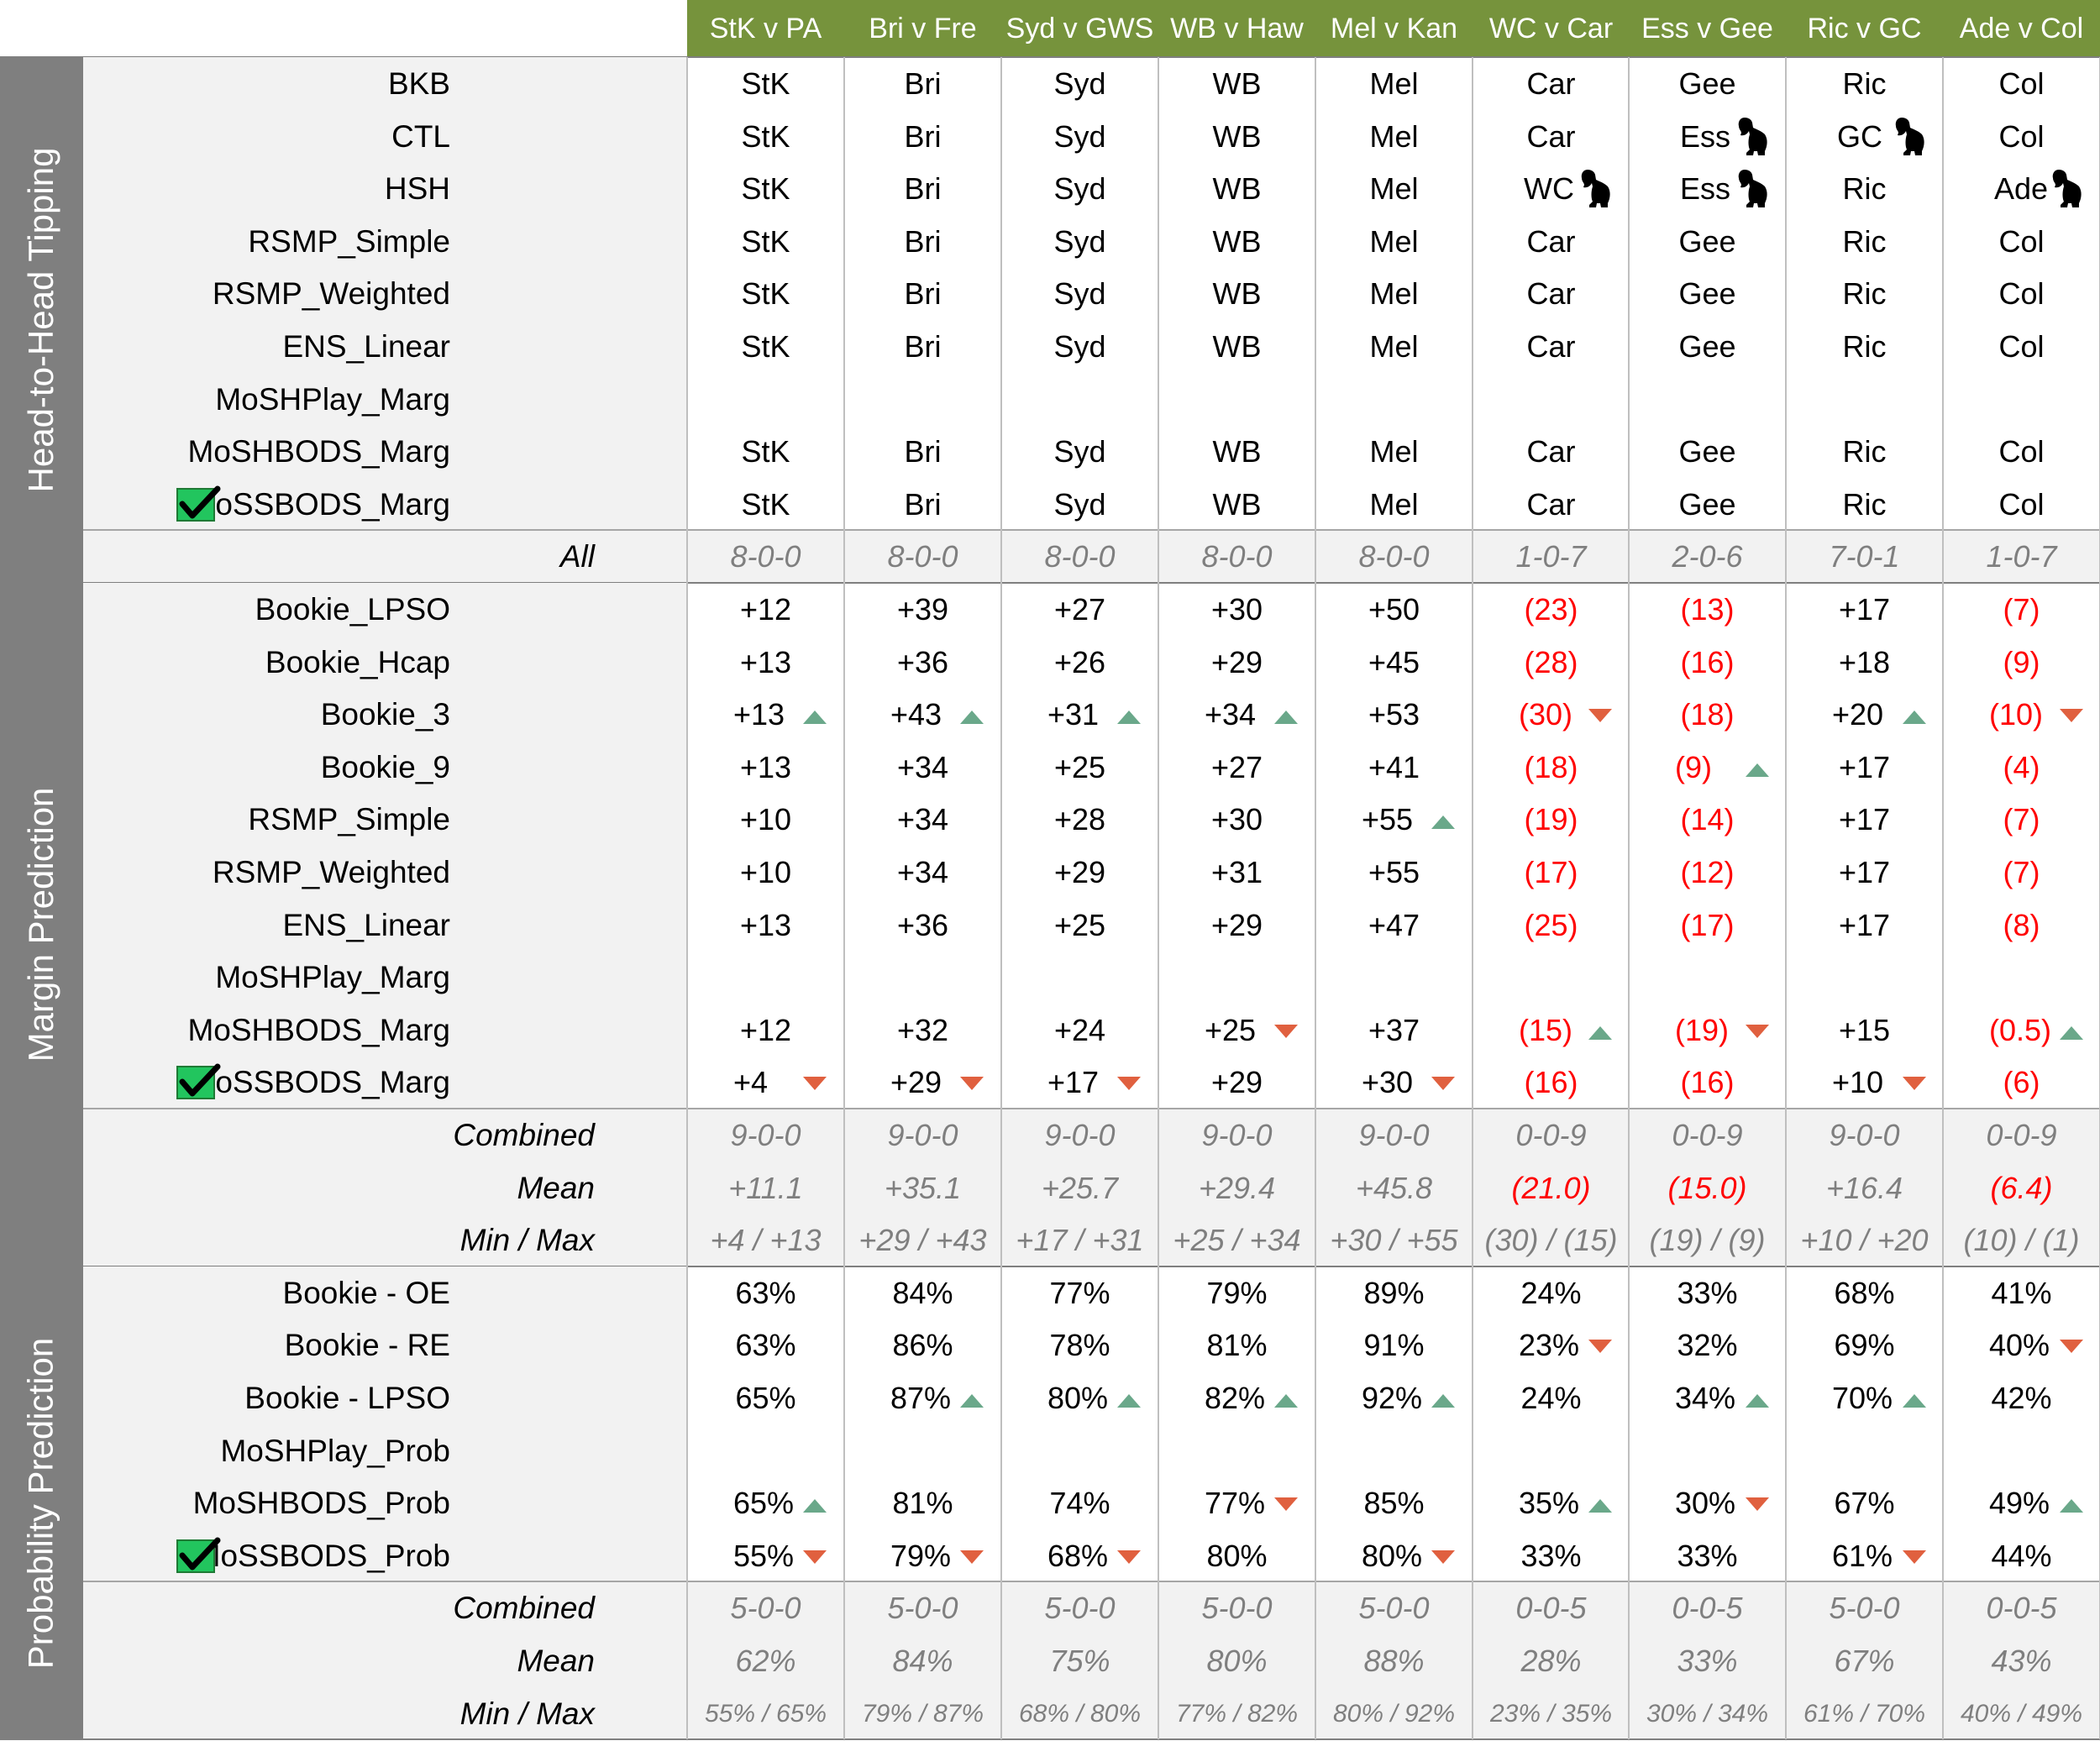 The image size is (2100, 1741). I want to click on row-label: MoSHPlay_Marg, so click(332, 976).